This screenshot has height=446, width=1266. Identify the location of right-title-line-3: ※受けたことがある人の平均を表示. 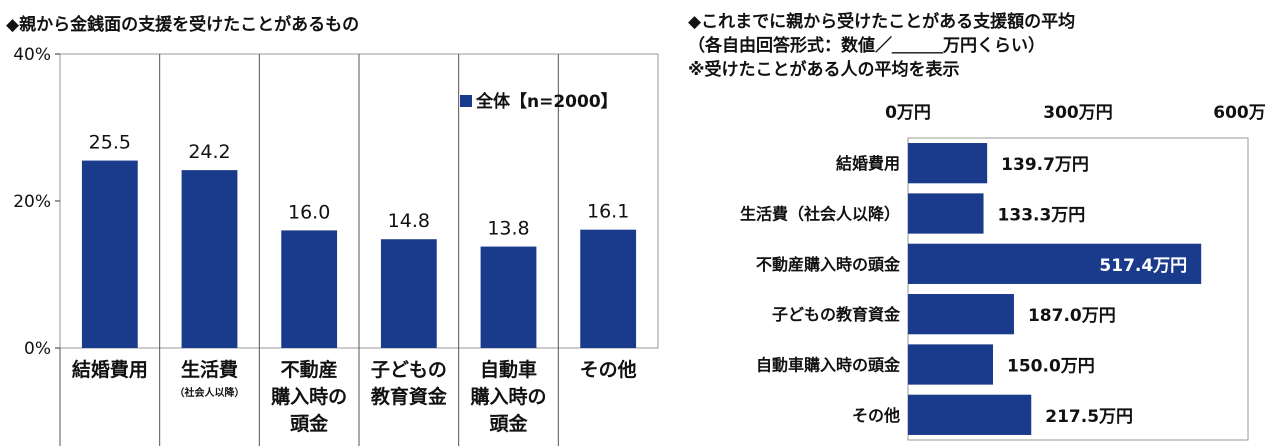
(824, 70).